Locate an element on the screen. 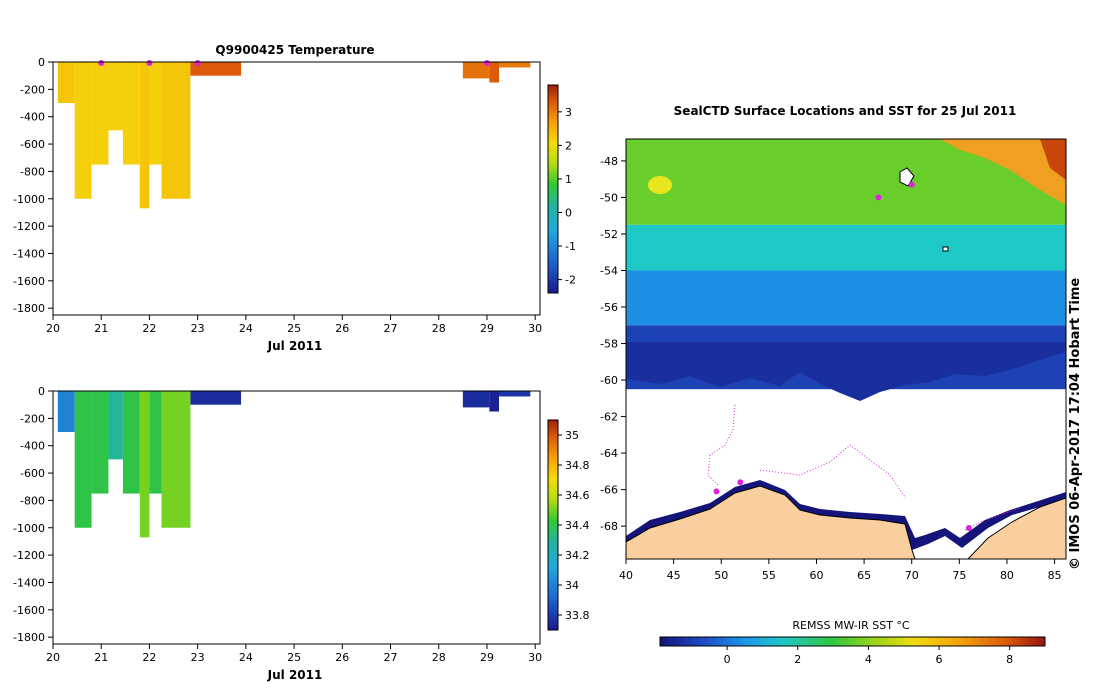  seal-locations is located at coordinates (842, 356).